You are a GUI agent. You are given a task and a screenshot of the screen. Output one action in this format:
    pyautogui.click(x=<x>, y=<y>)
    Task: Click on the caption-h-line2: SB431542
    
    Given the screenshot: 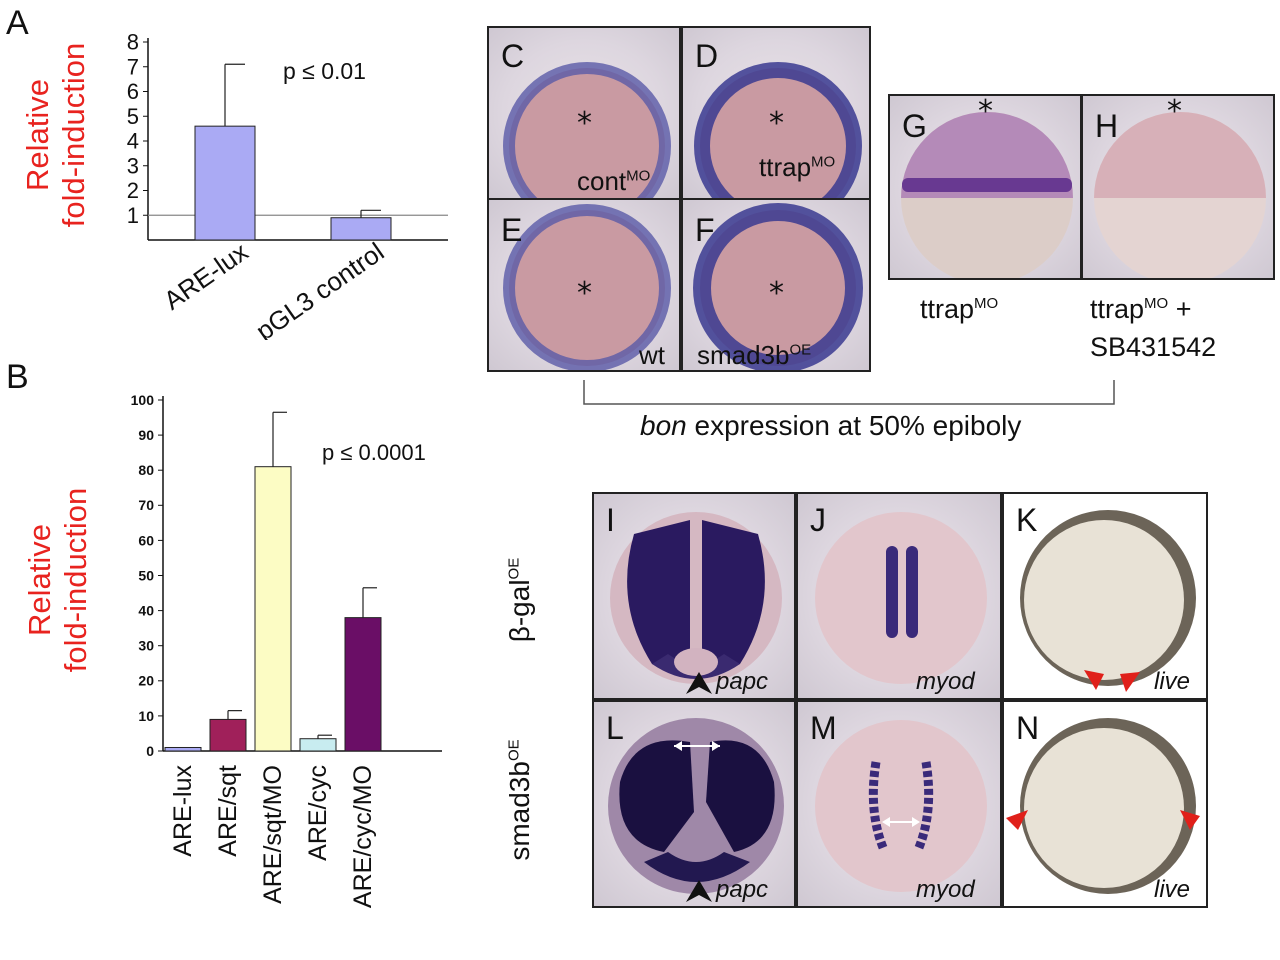 What is the action you would take?
    pyautogui.click(x=1153, y=347)
    